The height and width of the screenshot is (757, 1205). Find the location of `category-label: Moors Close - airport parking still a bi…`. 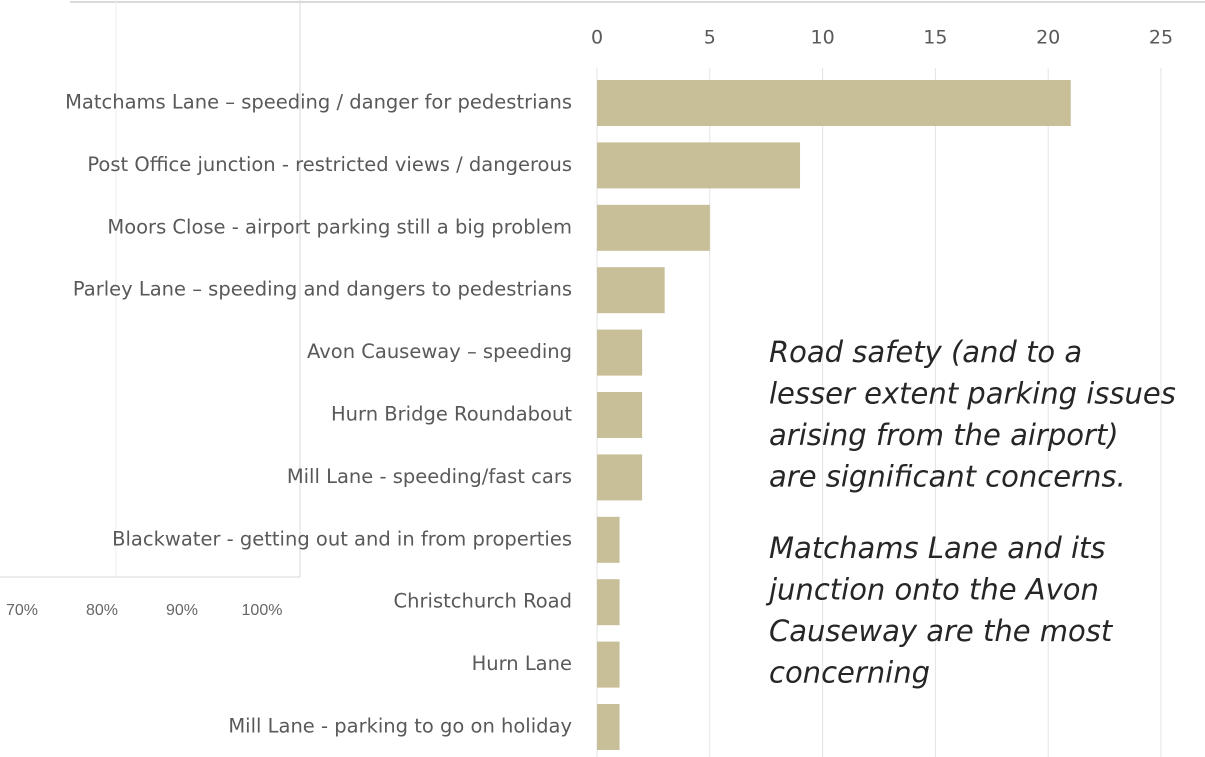

category-label: Moors Close - airport parking still a bi… is located at coordinates (339, 226).